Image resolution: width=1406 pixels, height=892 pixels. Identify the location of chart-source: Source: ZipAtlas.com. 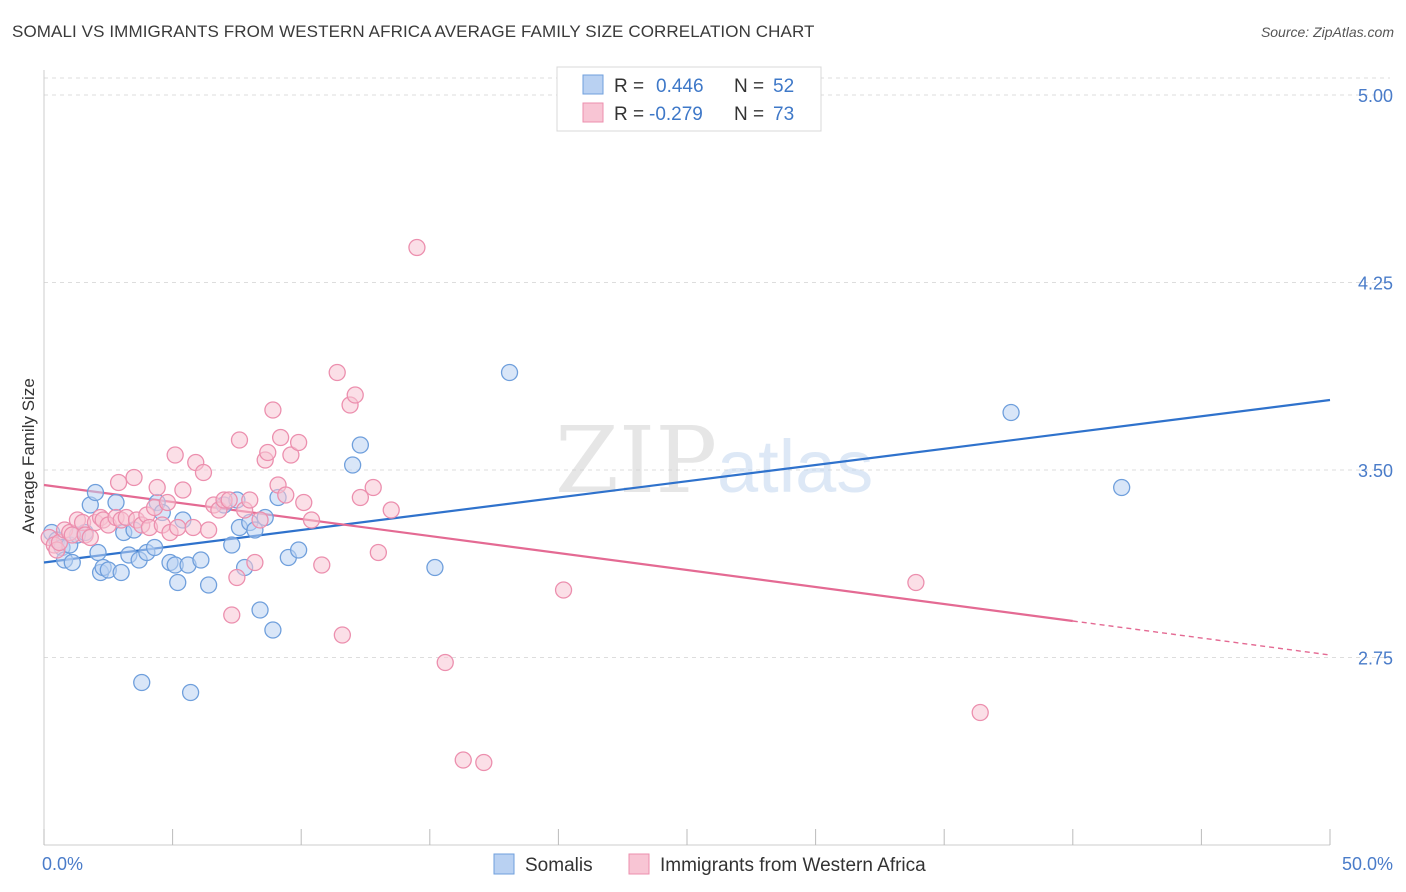
(1327, 32).